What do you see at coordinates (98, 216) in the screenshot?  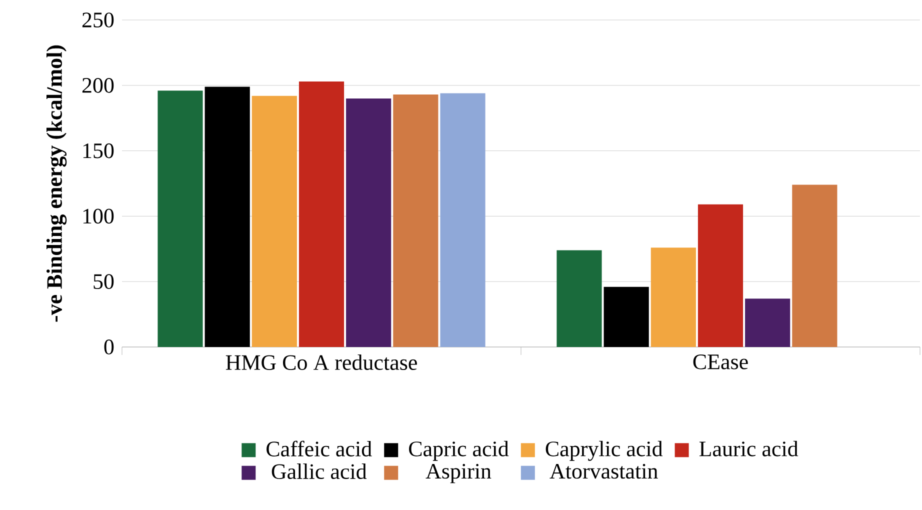 I see `y-tick-label: 100` at bounding box center [98, 216].